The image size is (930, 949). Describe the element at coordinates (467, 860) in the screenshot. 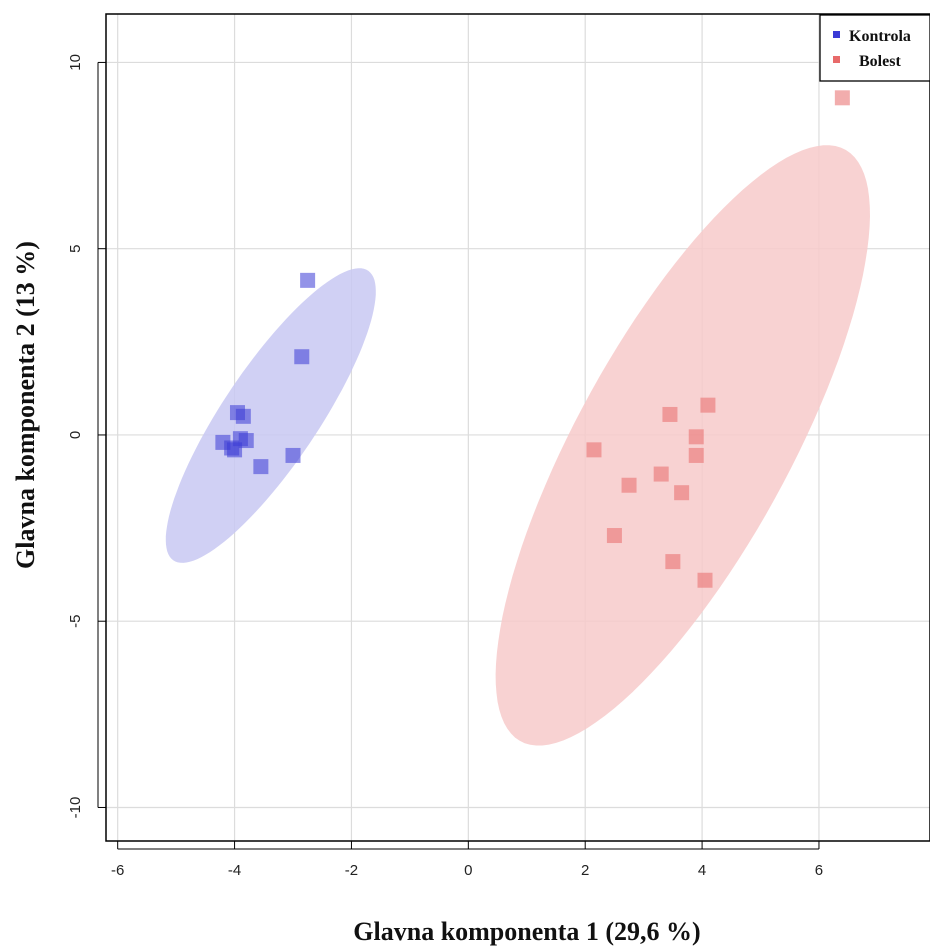

I see `x-axis: -6 -4 -2 0 2 4 6` at that location.